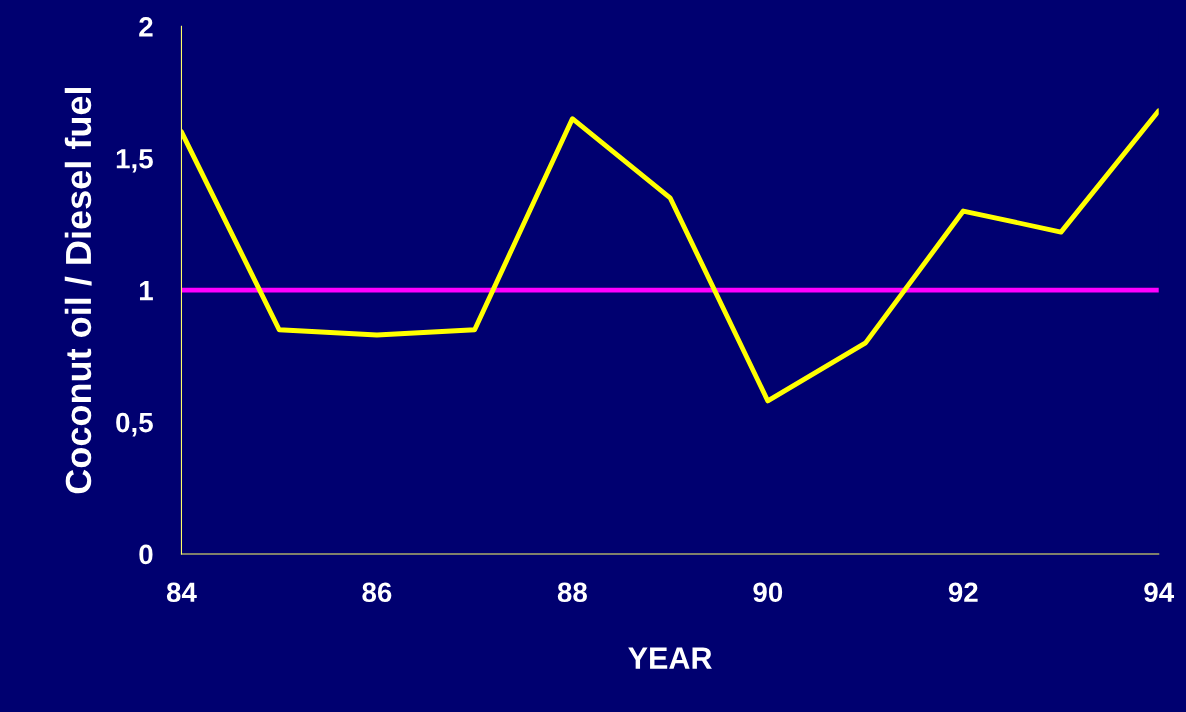 The width and height of the screenshot is (1186, 712). Describe the element at coordinates (768, 592) in the screenshot. I see `x-tick-label: 90` at that location.